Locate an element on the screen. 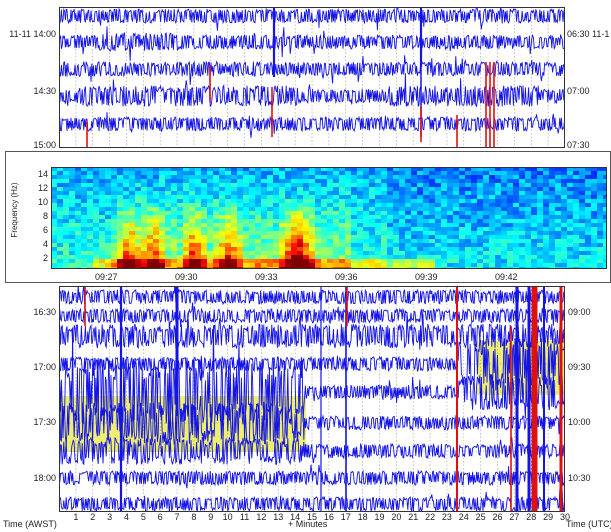 Image resolution: width=611 pixels, height=532 pixels. spectrogram-y-tick: 2 is located at coordinates (45, 258).